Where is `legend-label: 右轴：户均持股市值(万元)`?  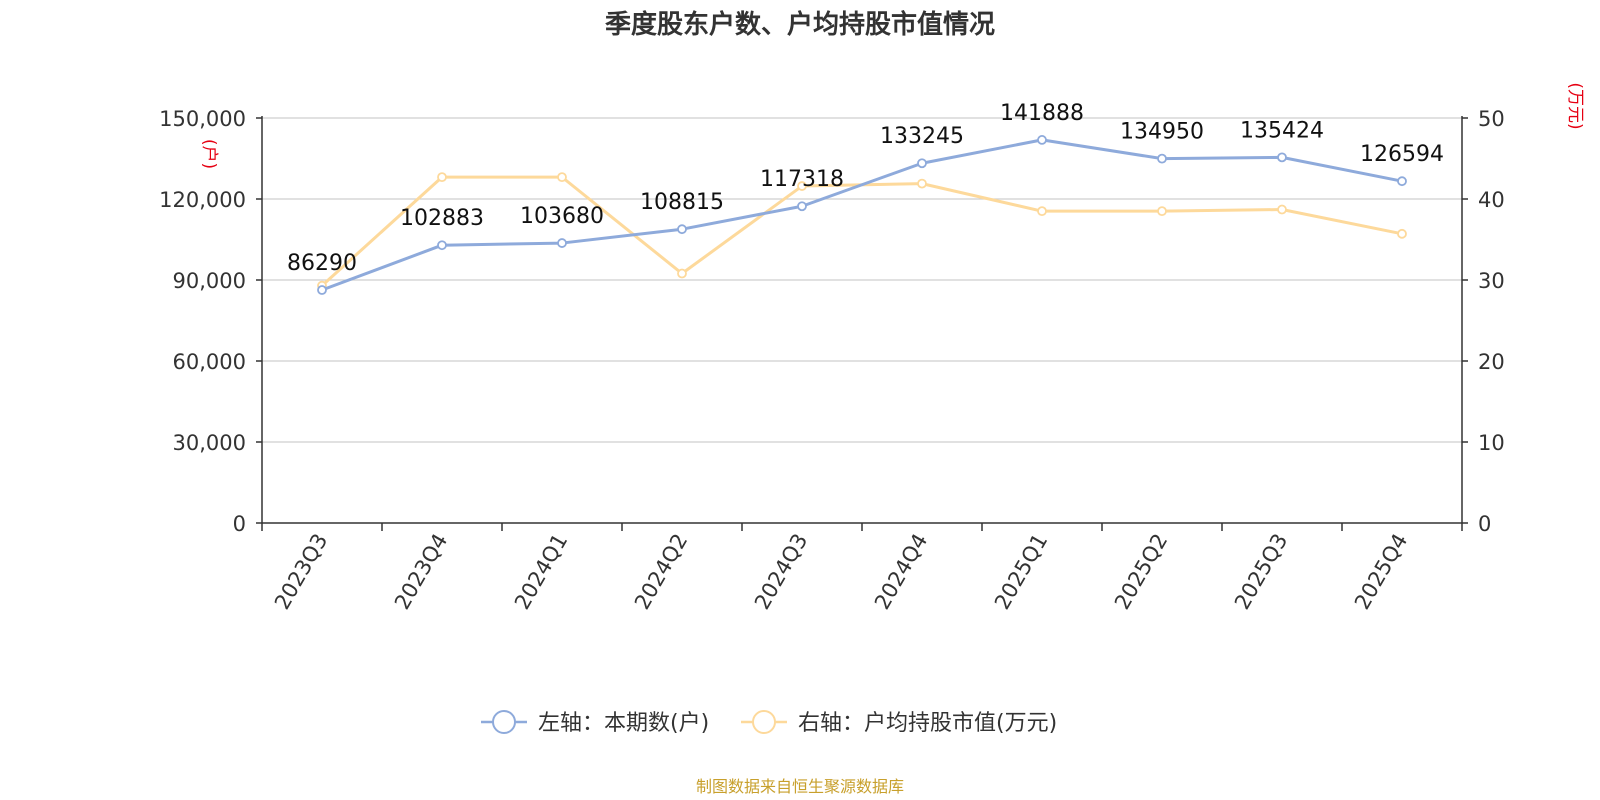 legend-label: 右轴：户均持股市值(万元) is located at coordinates (927, 723).